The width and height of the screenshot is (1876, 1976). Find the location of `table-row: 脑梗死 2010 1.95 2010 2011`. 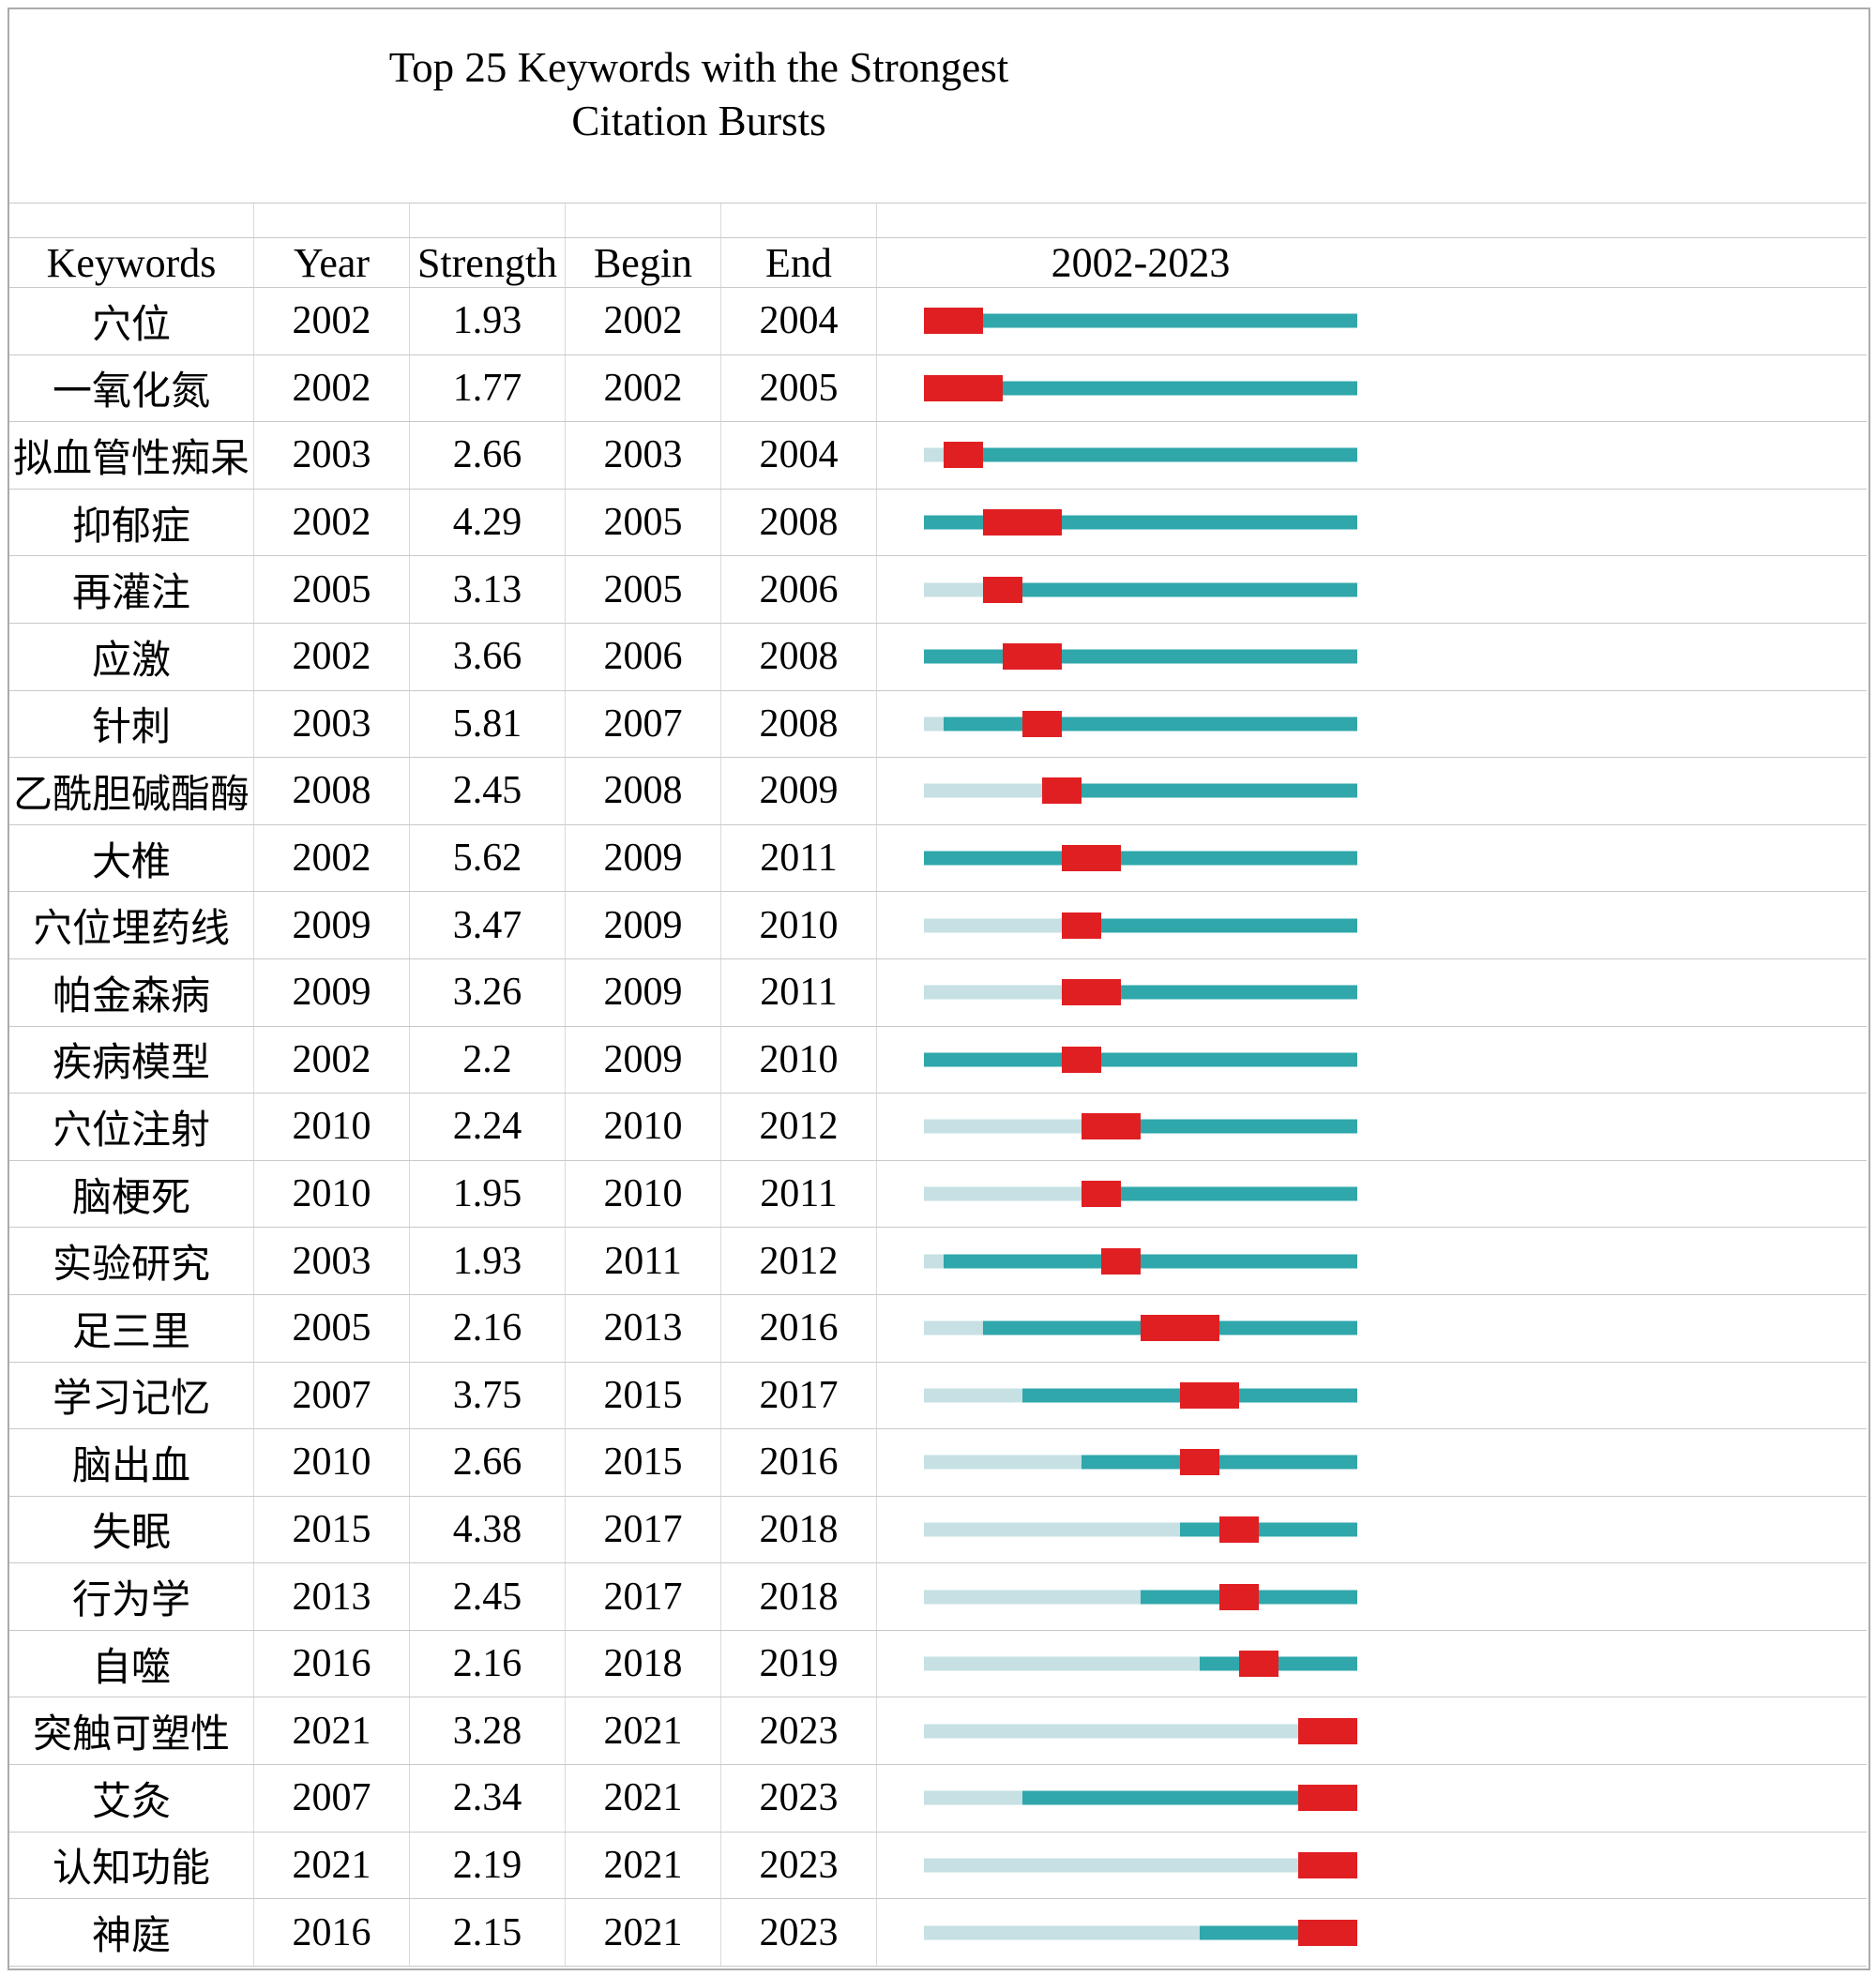

table-row: 脑梗死 2010 1.95 2010 2011 is located at coordinates (938, 1194).